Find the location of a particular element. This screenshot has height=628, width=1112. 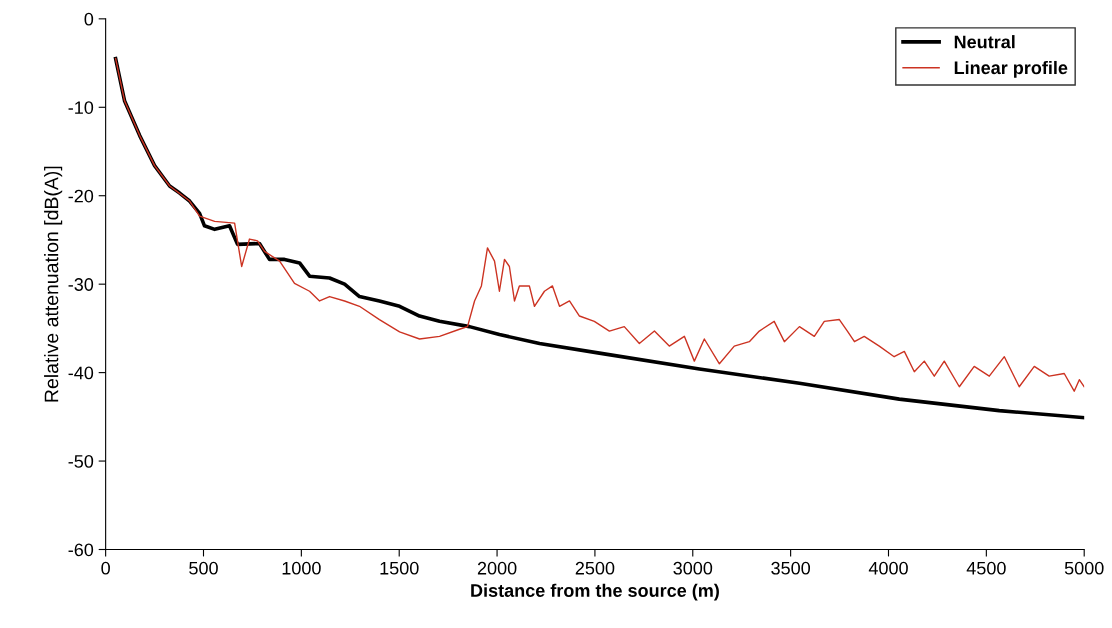

x-tick-label: 3000 is located at coordinates (693, 568).